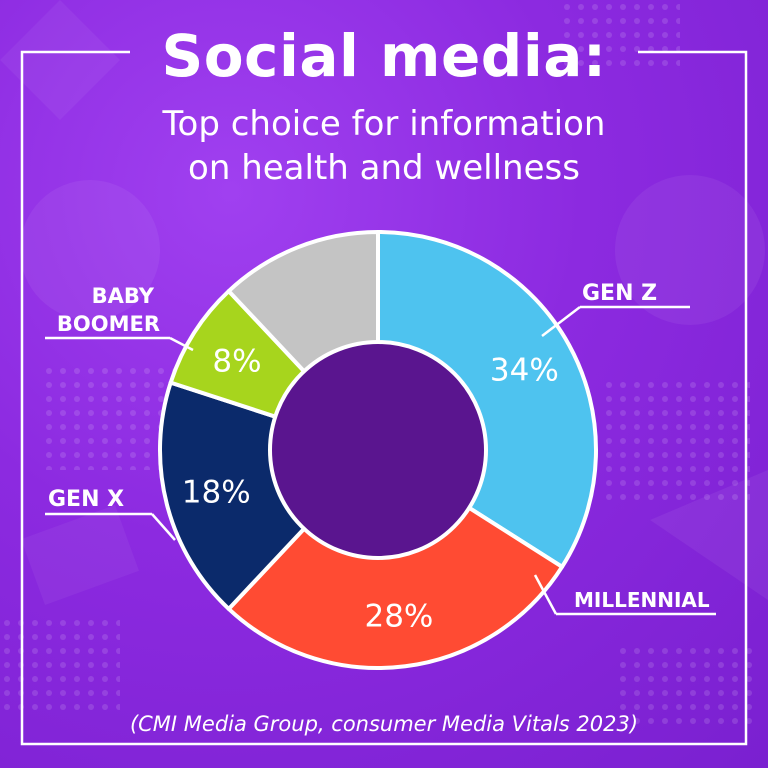  I want to click on callout-baby-boomer: BABY BOOMER, so click(119, 318).